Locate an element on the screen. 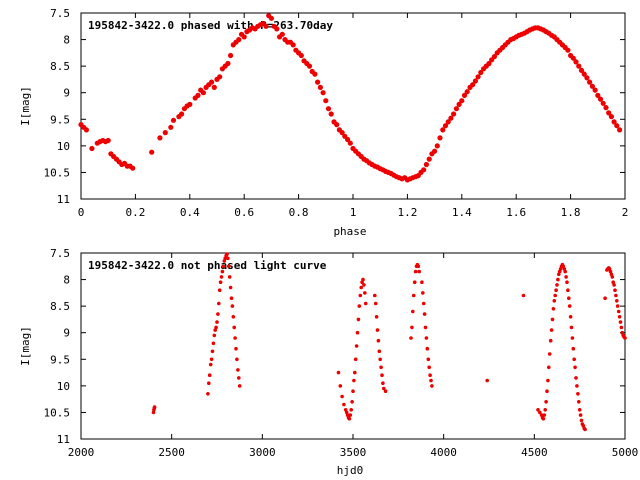 This screenshot has width=640, height=480. phased-x-tick-label: 1.6 is located at coordinates (516, 212).